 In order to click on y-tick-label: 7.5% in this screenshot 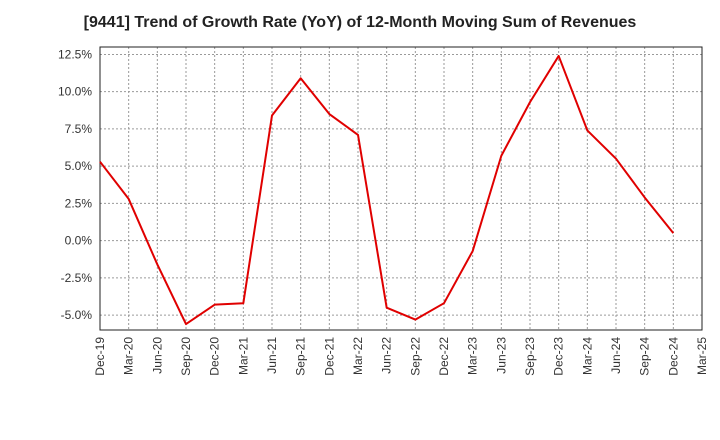, I will do `click(79, 129)`.